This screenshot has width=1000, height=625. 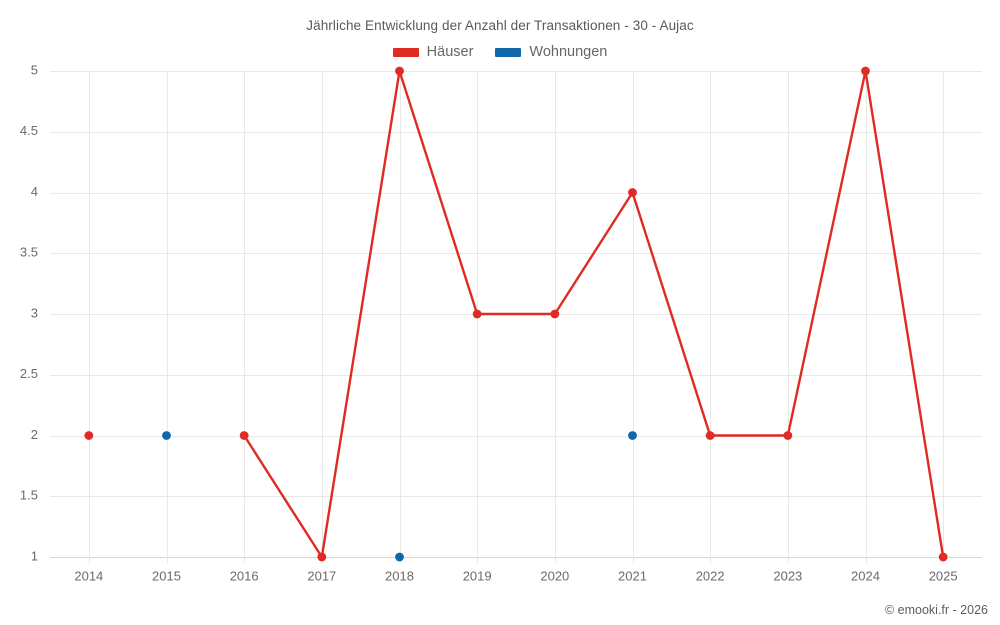 I want to click on y-tick-label: 2.5, so click(x=29, y=373).